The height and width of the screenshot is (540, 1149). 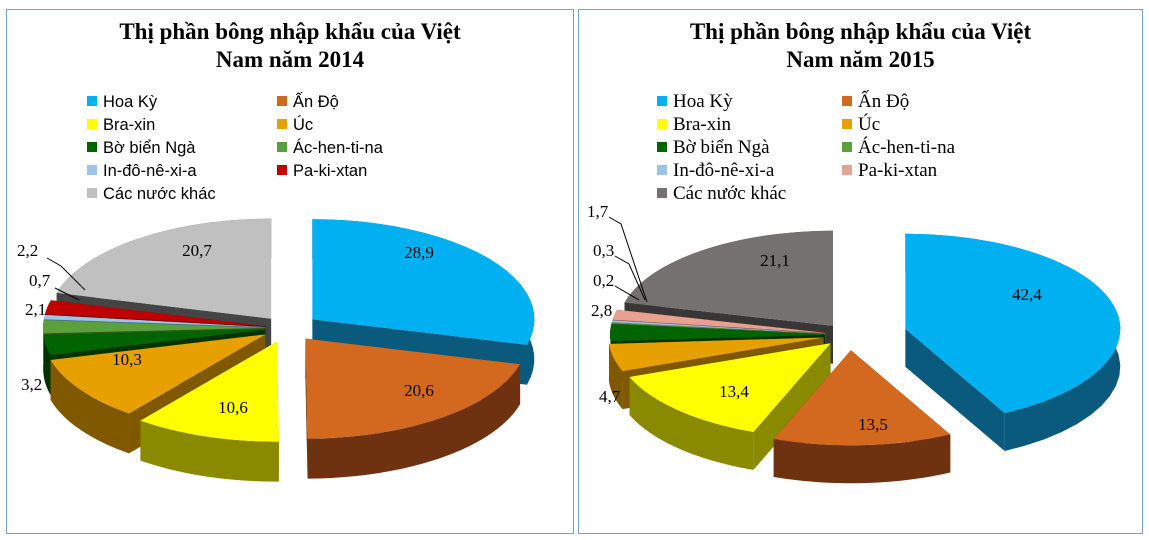 What do you see at coordinates (197, 250) in the screenshot?
I see `data-label: 20,7` at bounding box center [197, 250].